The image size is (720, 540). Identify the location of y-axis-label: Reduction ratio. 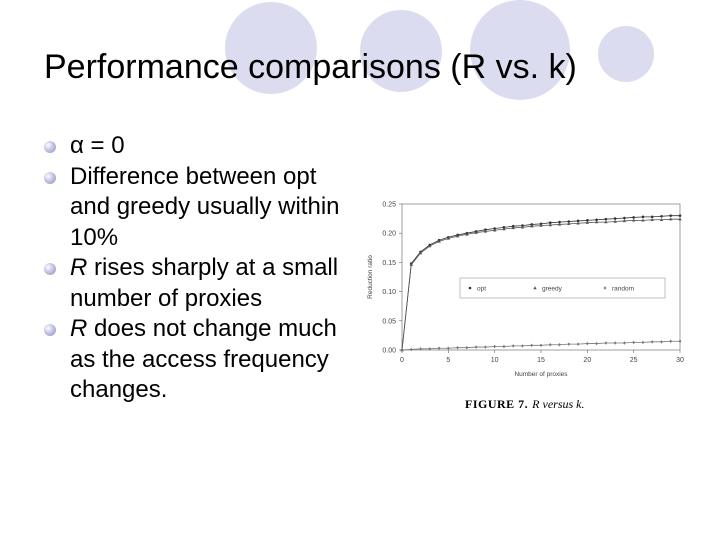
(370, 277).